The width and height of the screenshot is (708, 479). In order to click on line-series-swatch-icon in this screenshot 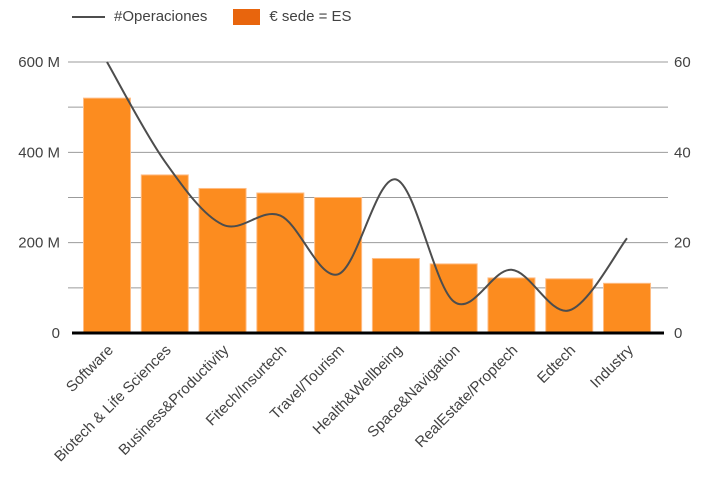, I will do `click(88, 16)`.